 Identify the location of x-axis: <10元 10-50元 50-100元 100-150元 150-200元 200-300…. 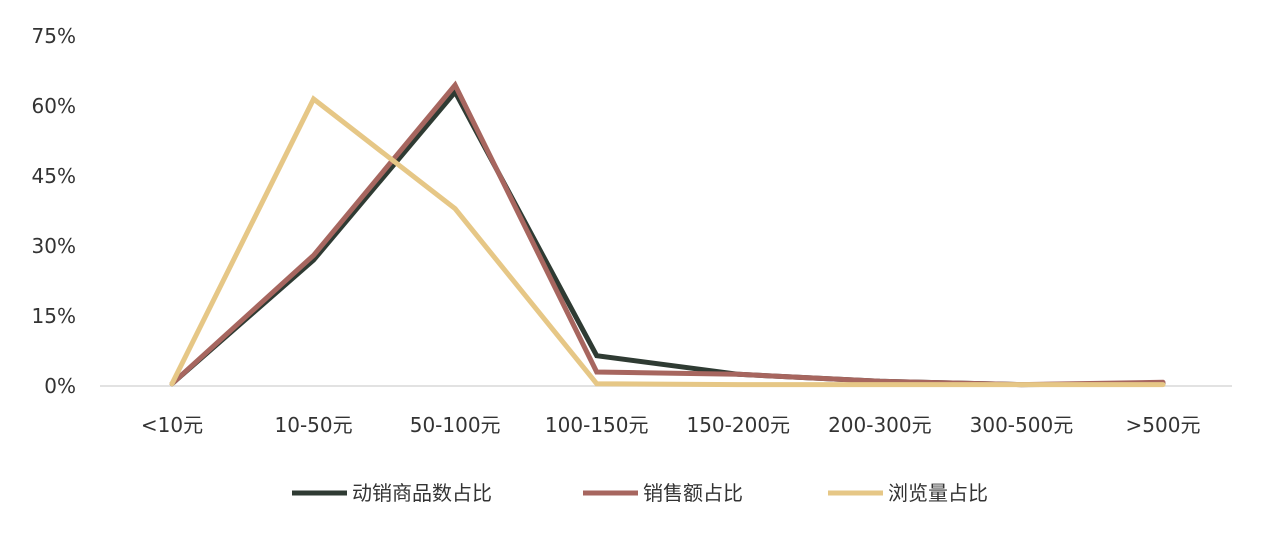
(671, 425).